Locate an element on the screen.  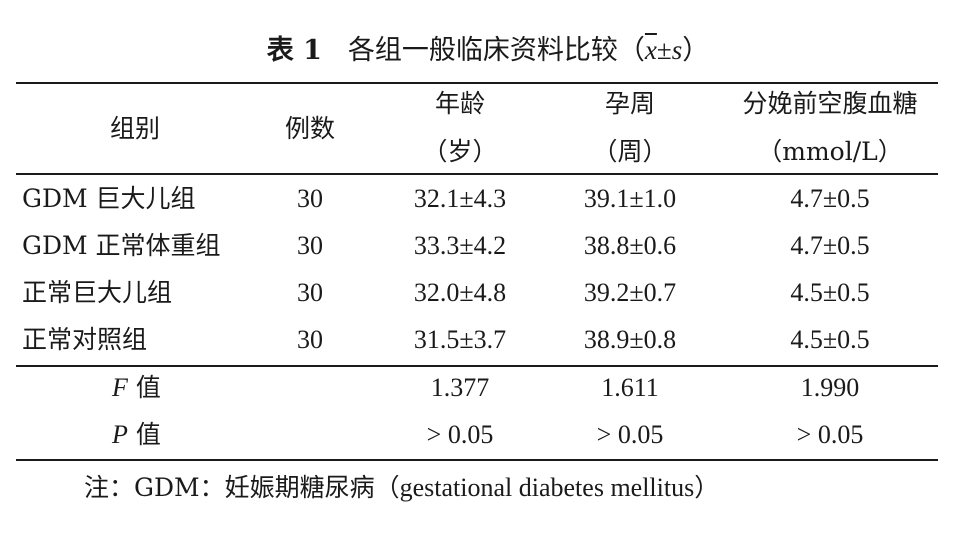
table-title: 各组一般临床资料比较（ is located at coordinates (496, 50).